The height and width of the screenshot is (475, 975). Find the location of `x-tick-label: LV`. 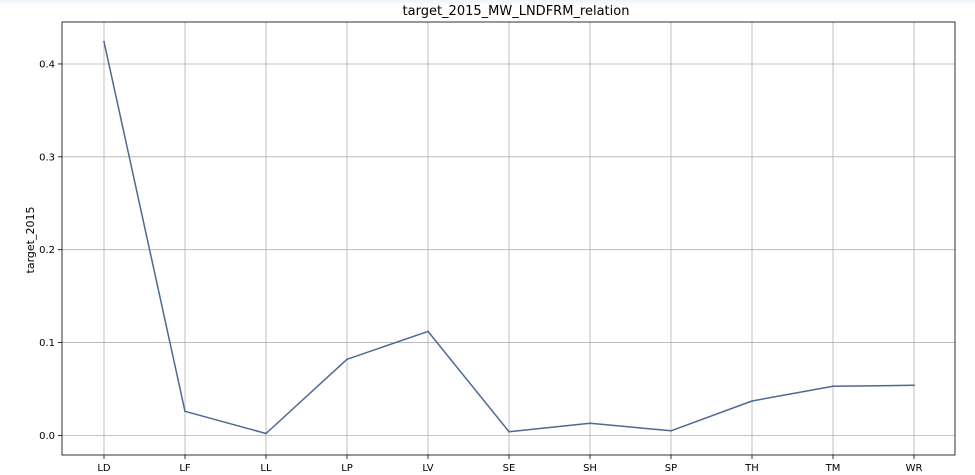

x-tick-label: LV is located at coordinates (427, 468).